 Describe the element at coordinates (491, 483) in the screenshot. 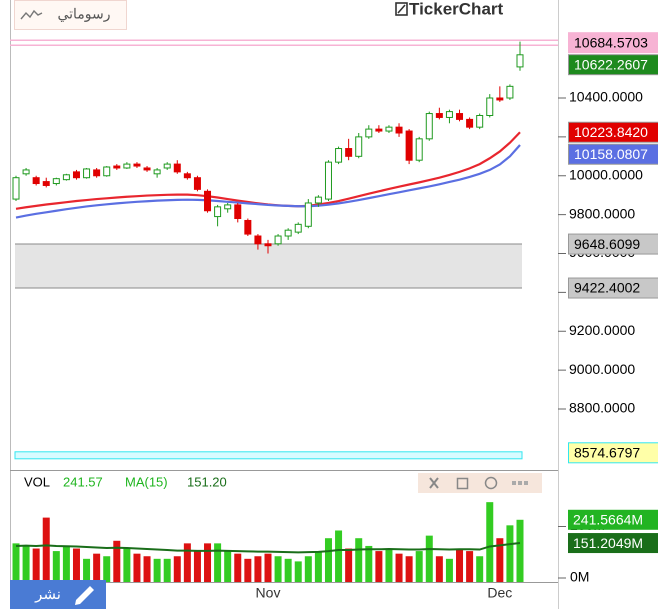

I see `settings-icon` at that location.